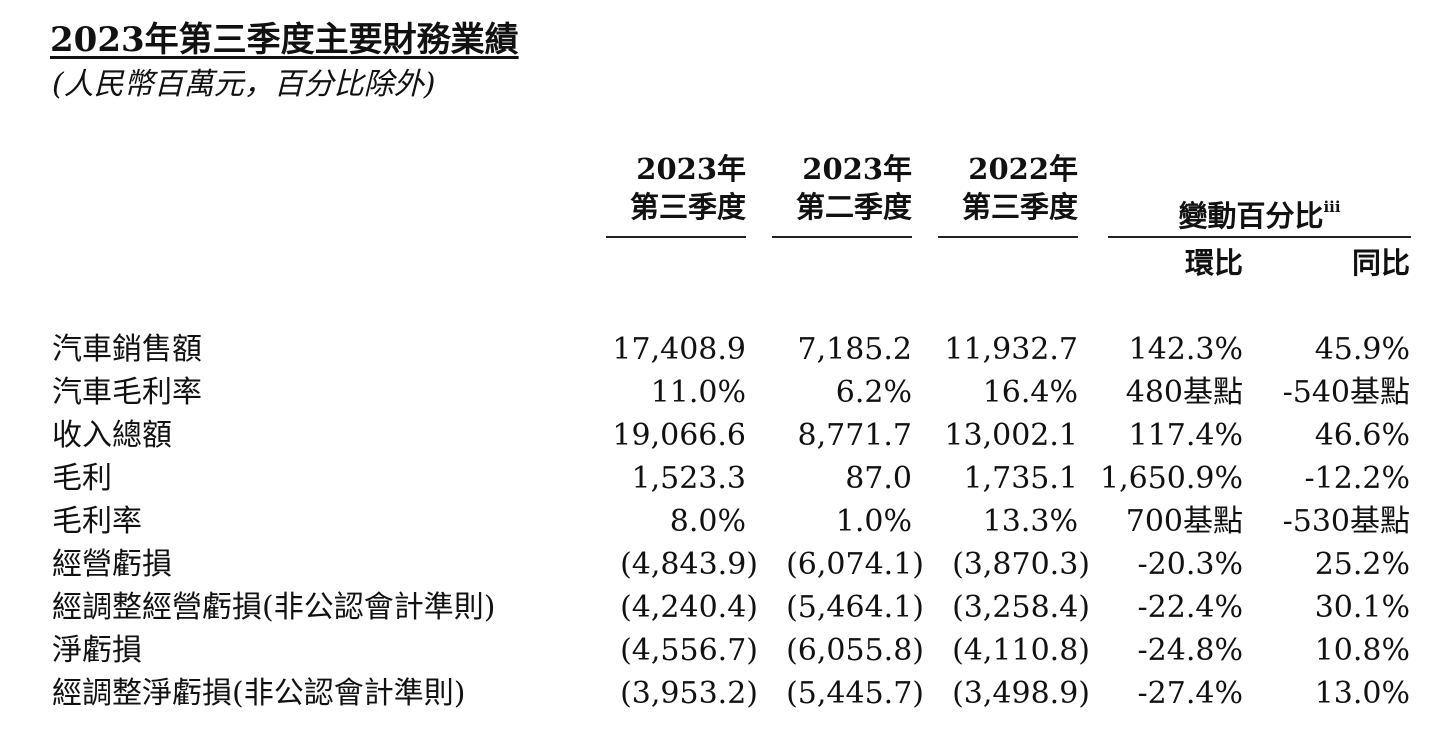 This screenshot has width=1448, height=745. I want to click on cell-qoq: 700基點, so click(1184, 521).